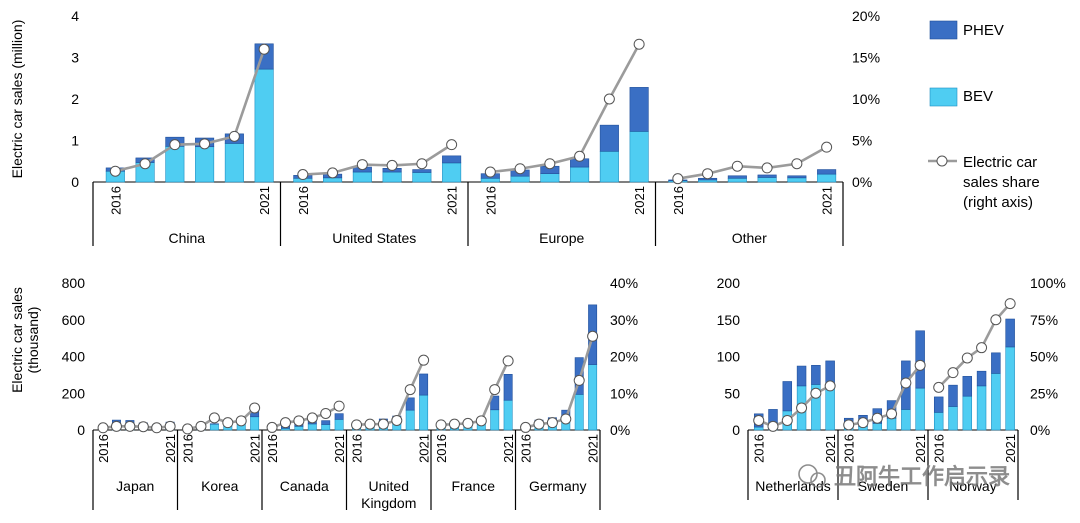  I want to click on category-label: United, so click(389, 486).